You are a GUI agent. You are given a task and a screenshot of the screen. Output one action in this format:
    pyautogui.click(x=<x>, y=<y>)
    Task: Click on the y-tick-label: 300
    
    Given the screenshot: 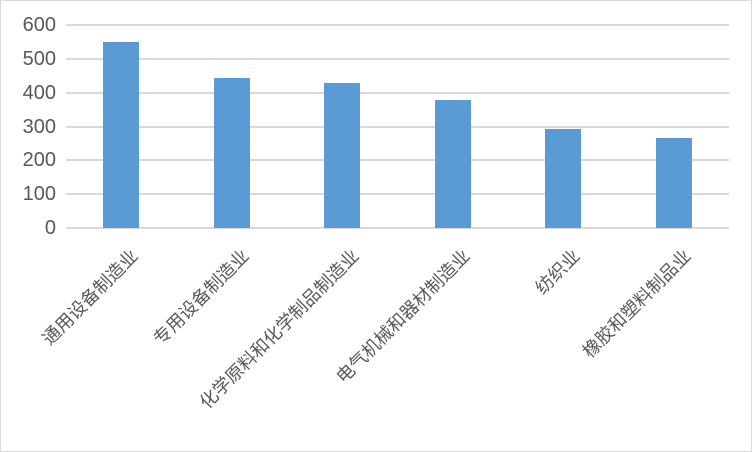 What is the action you would take?
    pyautogui.click(x=39, y=126)
    